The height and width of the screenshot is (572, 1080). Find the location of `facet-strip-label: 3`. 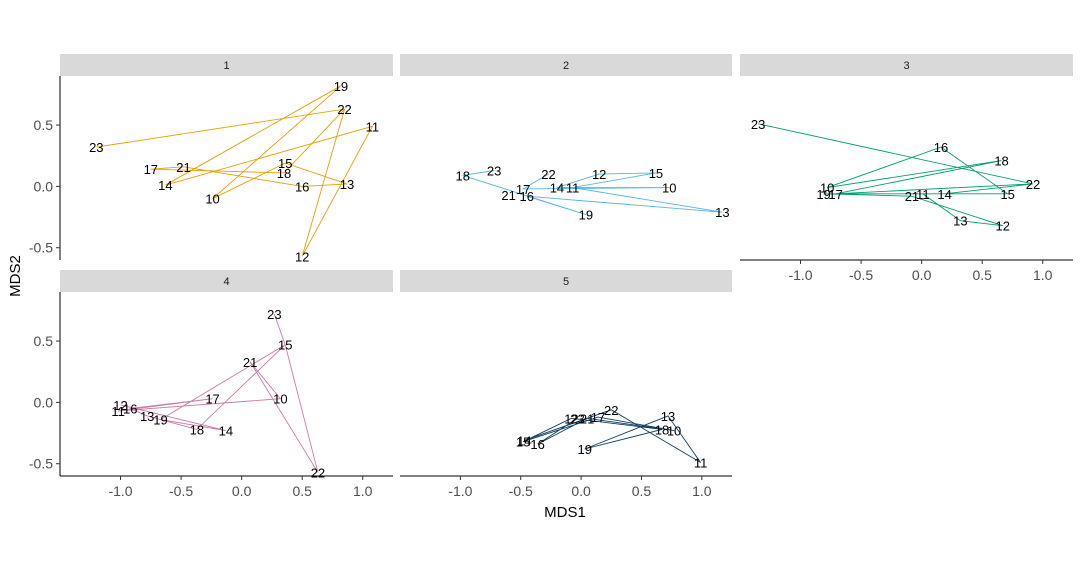

facet-strip-label: 3 is located at coordinates (906, 66).